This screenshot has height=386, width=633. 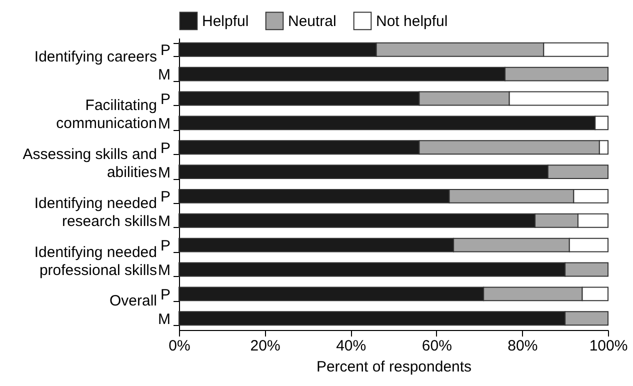 I want to click on x-tick-label: 40%, so click(x=351, y=346).